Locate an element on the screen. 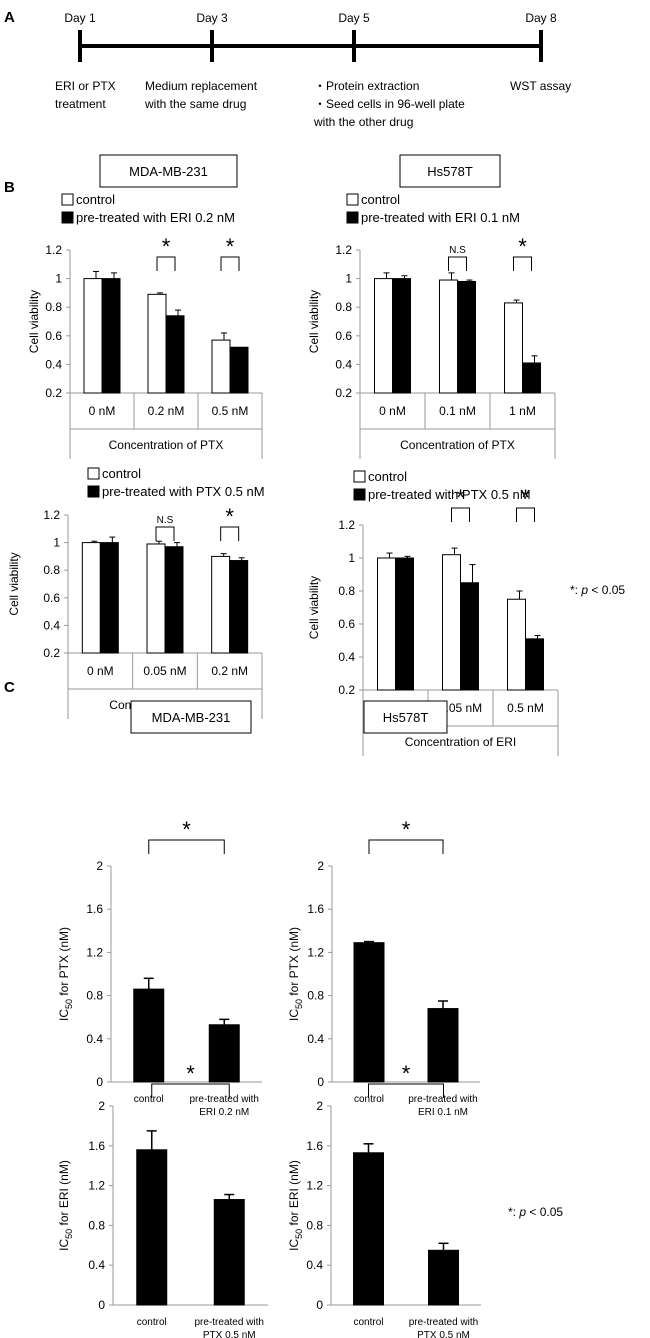 The height and width of the screenshot is (1338, 650). x-tick-label: ERI 0.1 nM is located at coordinates (443, 1112).